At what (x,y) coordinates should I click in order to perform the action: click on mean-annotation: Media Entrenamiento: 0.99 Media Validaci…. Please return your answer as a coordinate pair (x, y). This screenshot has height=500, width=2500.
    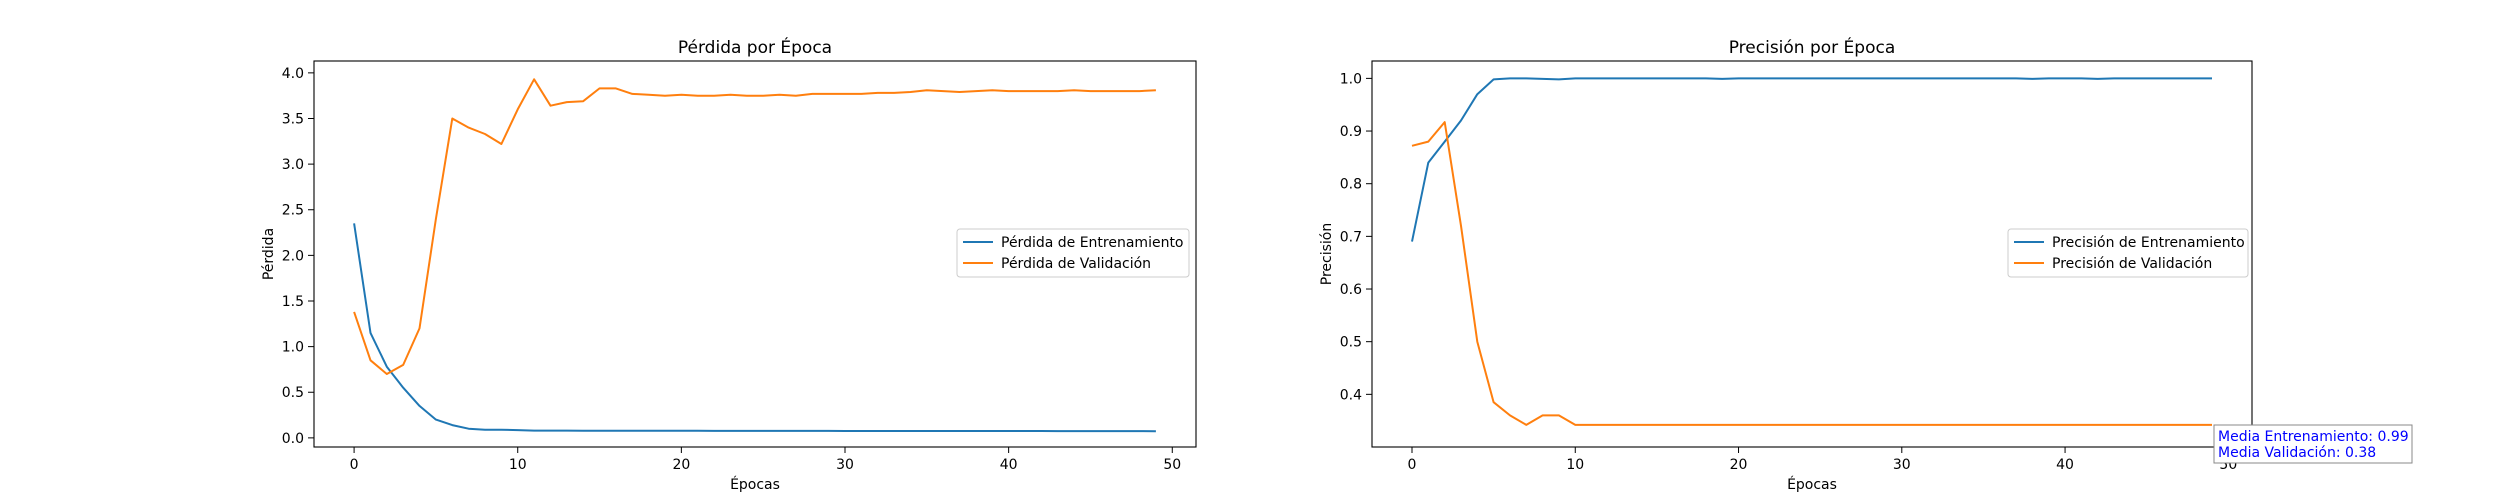
    Looking at the image, I should click on (2313, 444).